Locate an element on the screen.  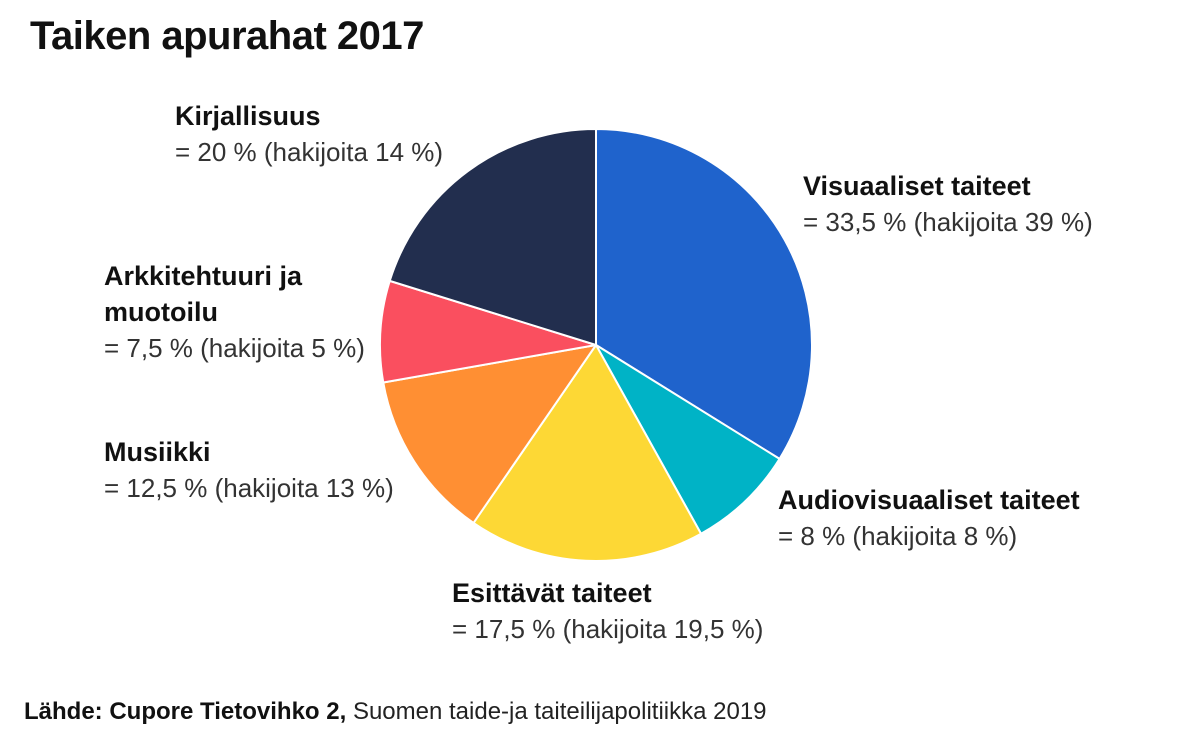
label-kirjallisuus: Kirjallisuus = 20 % (hakijoita 14 %) is located at coordinates (309, 134).